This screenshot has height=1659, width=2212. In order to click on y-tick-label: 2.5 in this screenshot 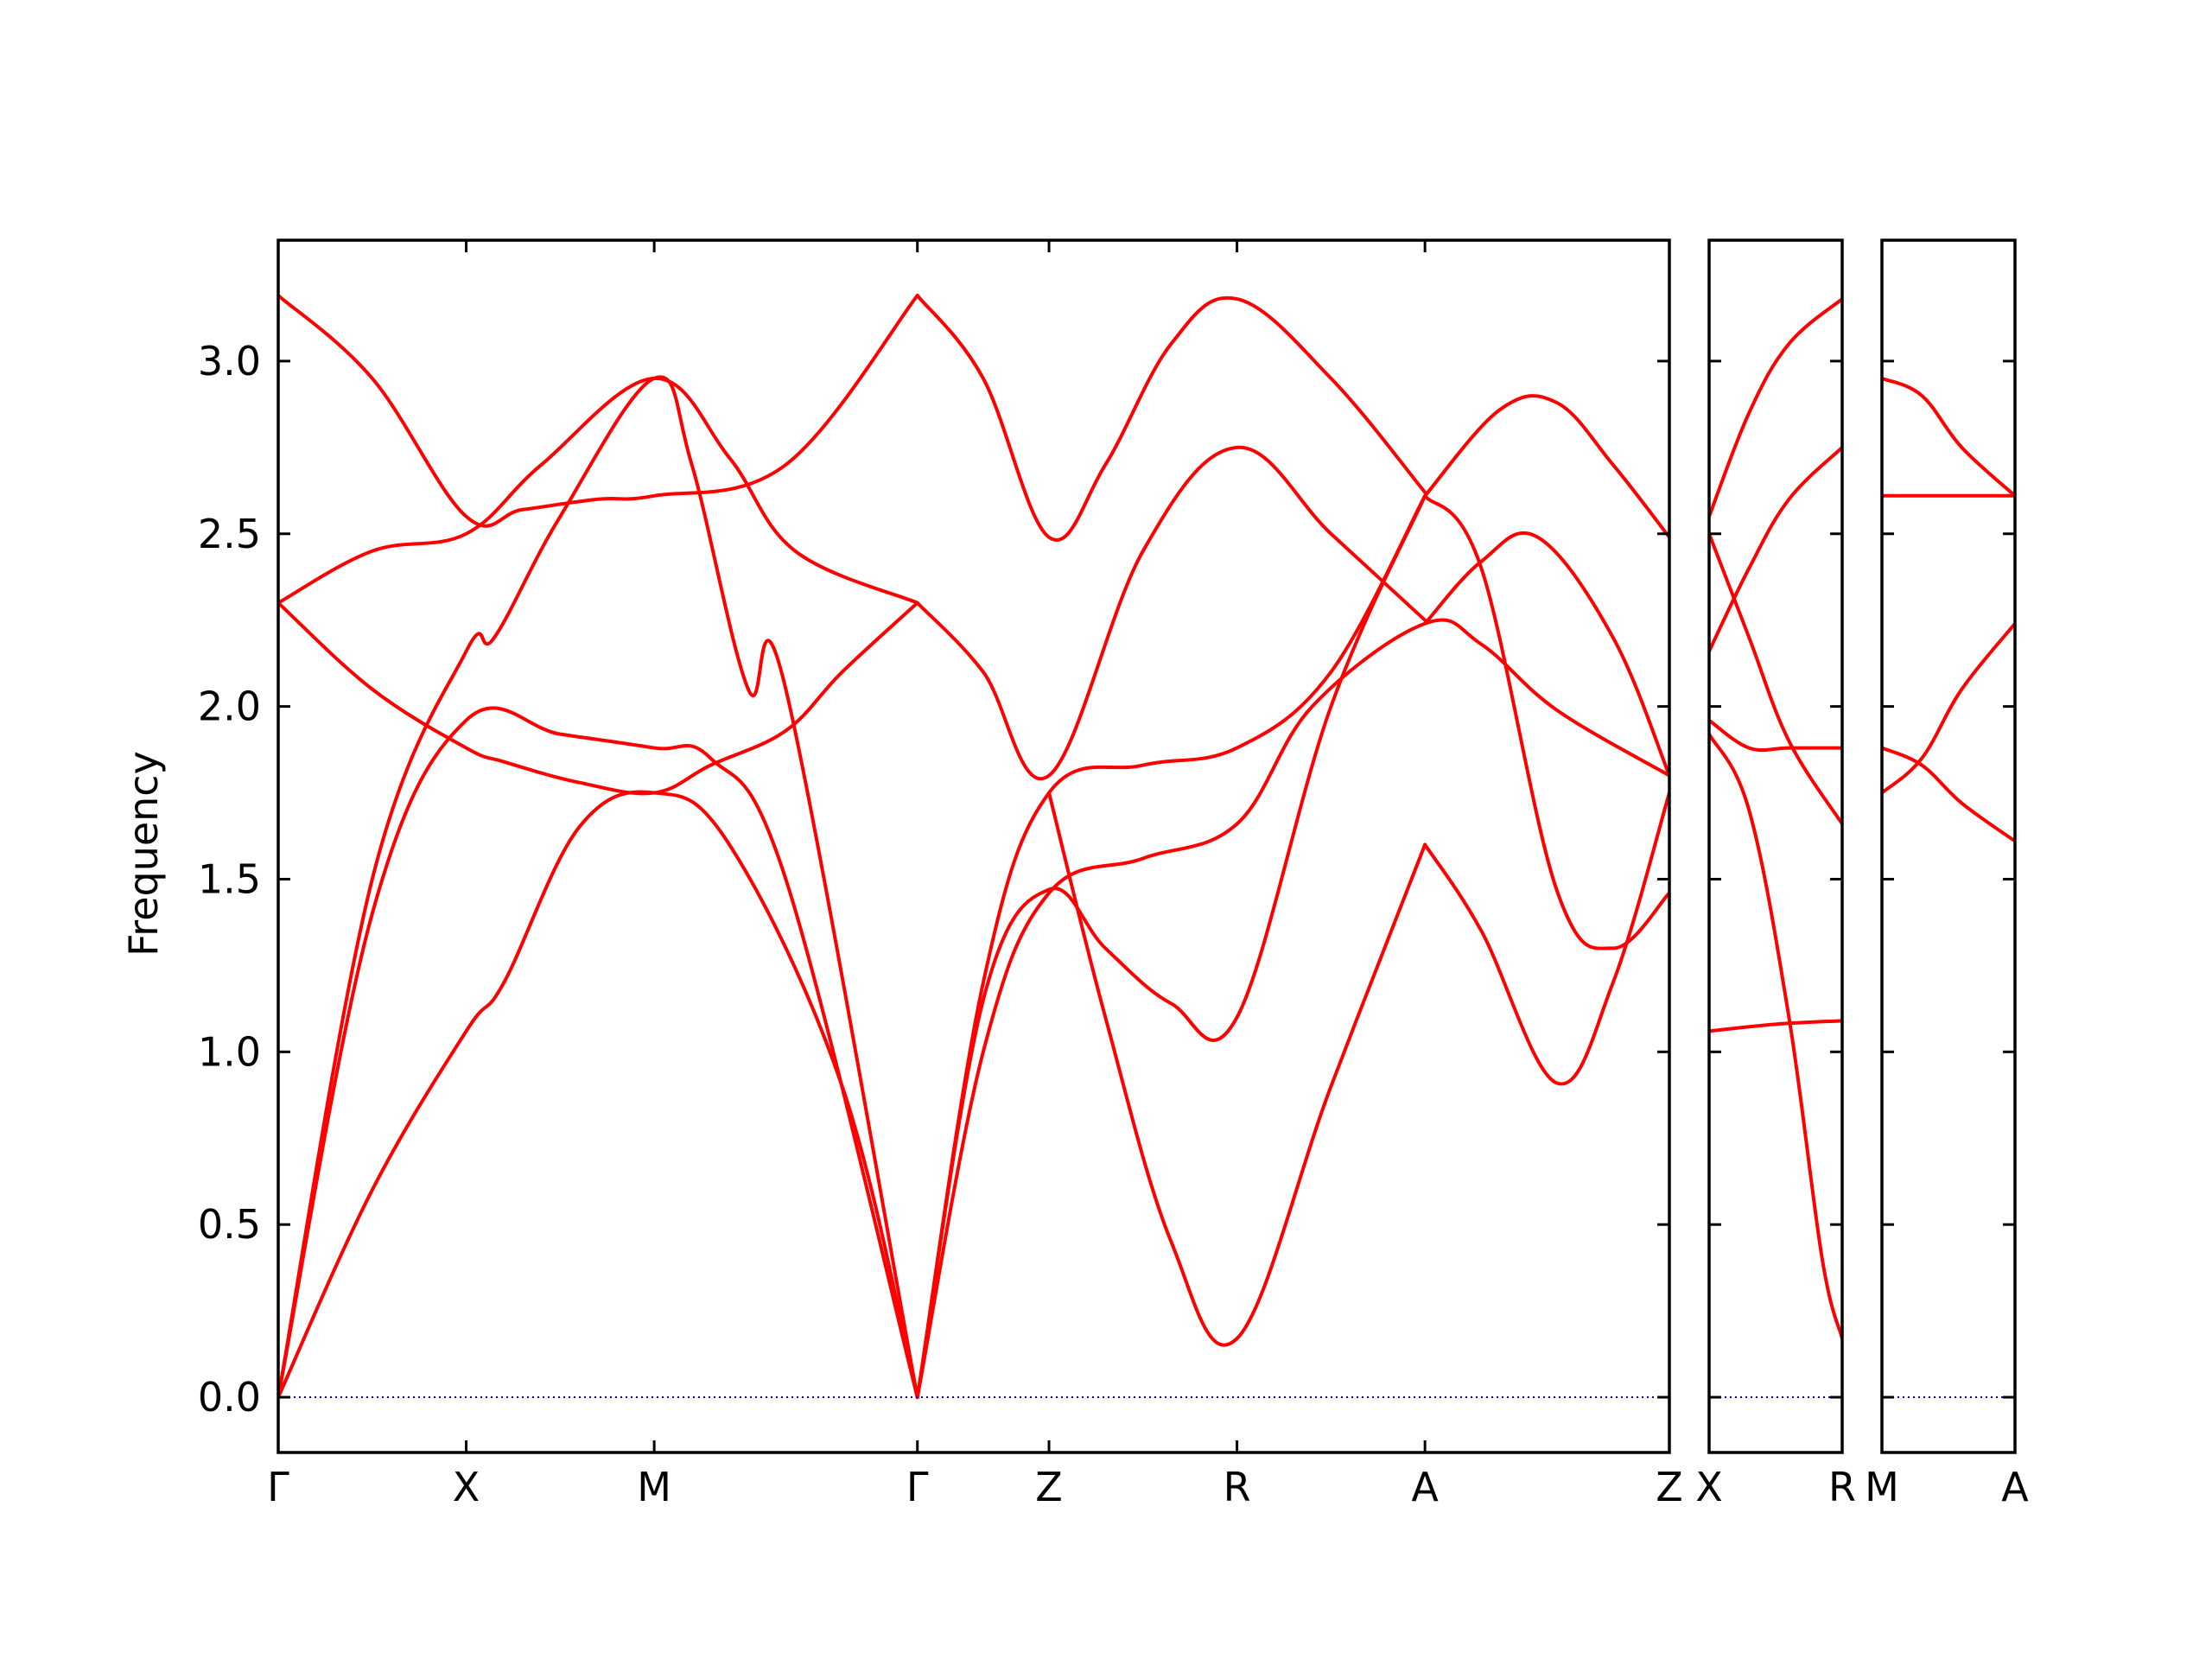, I will do `click(230, 534)`.